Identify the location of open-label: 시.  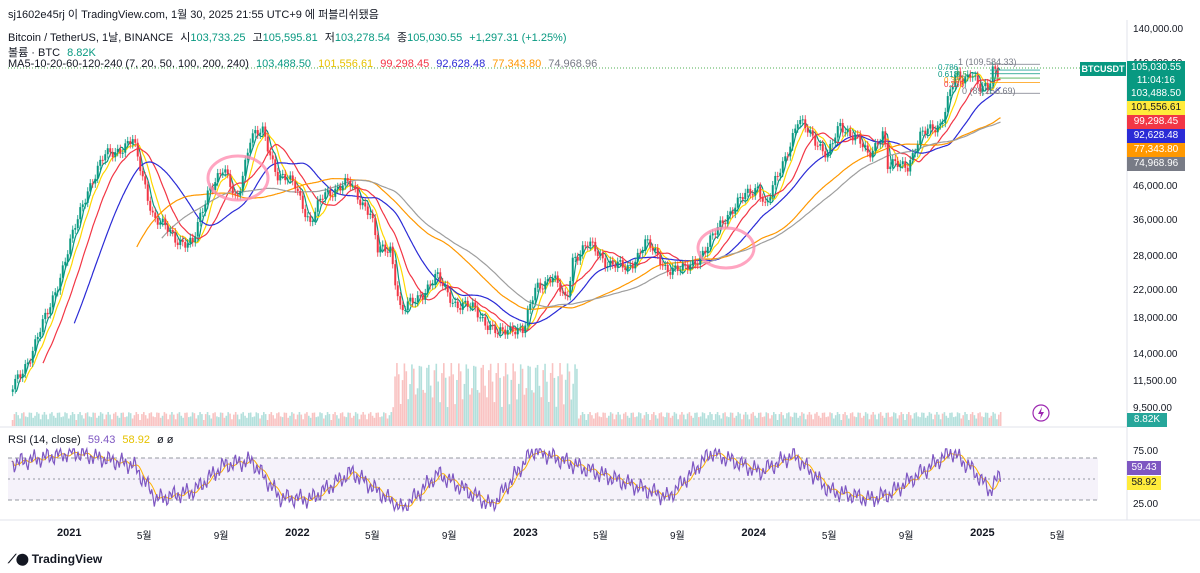
(185, 38).